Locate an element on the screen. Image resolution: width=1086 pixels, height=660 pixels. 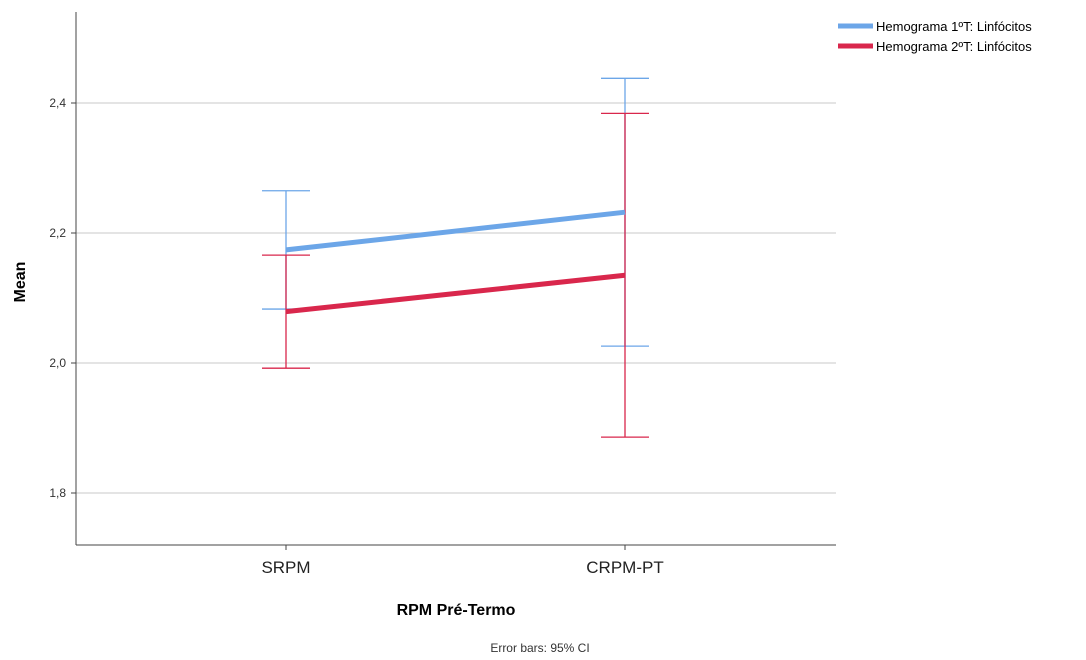
y-tick-label: 2,0 is located at coordinates (57, 363).